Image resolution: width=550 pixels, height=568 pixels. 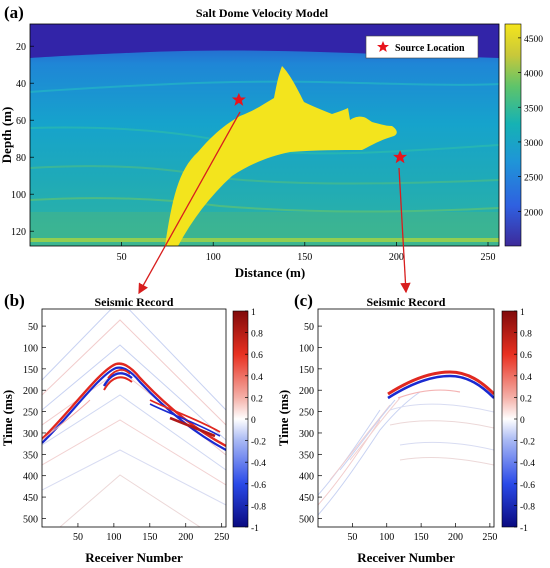 What do you see at coordinates (270, 272) in the screenshot?
I see `panel-a-xlabel: Distance (m)` at bounding box center [270, 272].